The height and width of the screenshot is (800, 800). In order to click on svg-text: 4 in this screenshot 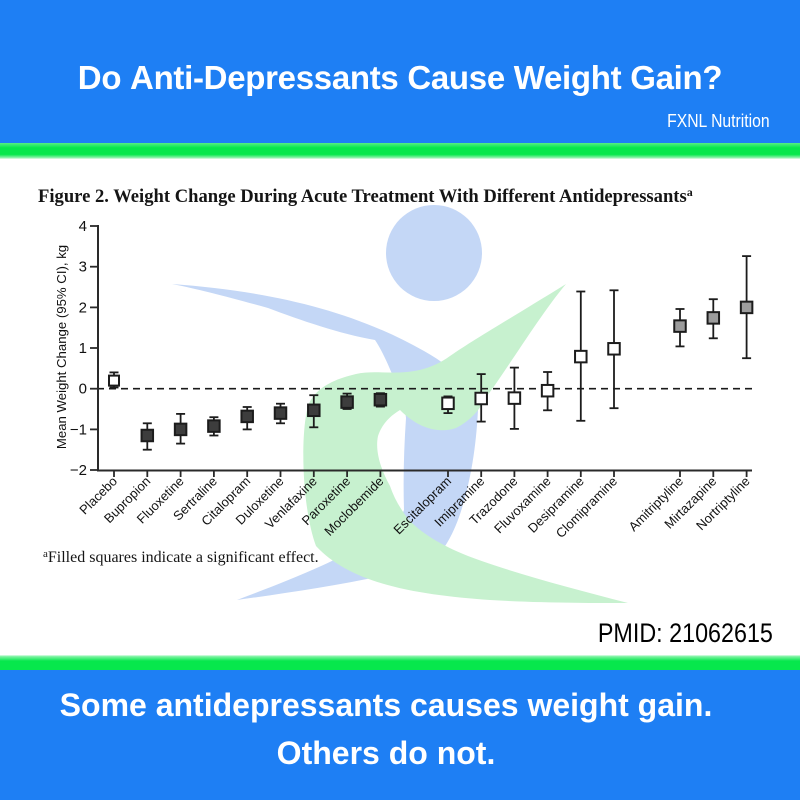, I will do `click(83, 226)`.